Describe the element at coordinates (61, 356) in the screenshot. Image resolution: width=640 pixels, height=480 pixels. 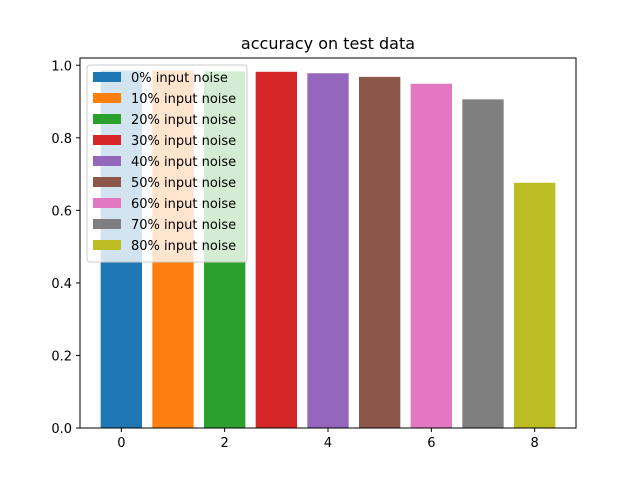
I see `y-tick-label: 0.2` at that location.